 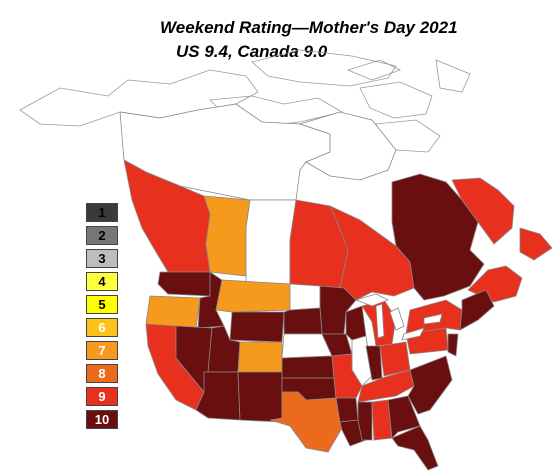 I want to click on wisconsin, so click(x=356, y=323).